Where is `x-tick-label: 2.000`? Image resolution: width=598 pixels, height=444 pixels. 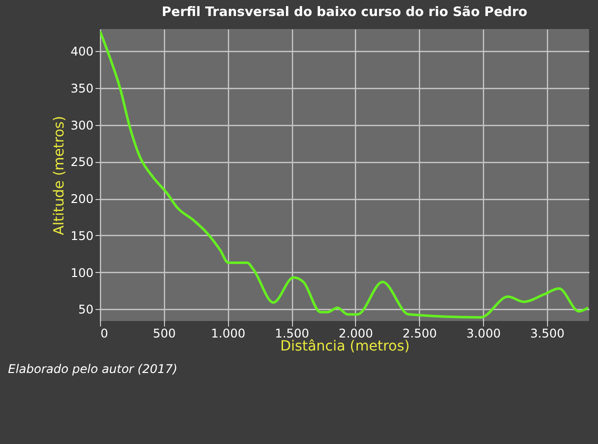
x-tick-label: 2.000 is located at coordinates (356, 333).